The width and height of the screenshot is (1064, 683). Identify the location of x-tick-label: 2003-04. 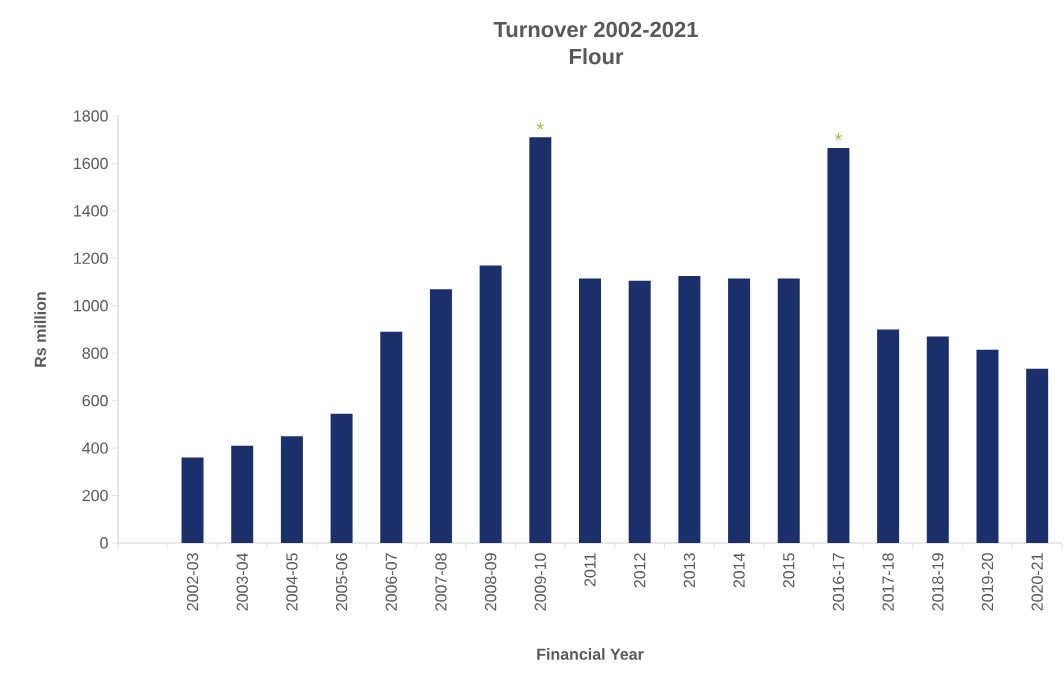
(242, 582).